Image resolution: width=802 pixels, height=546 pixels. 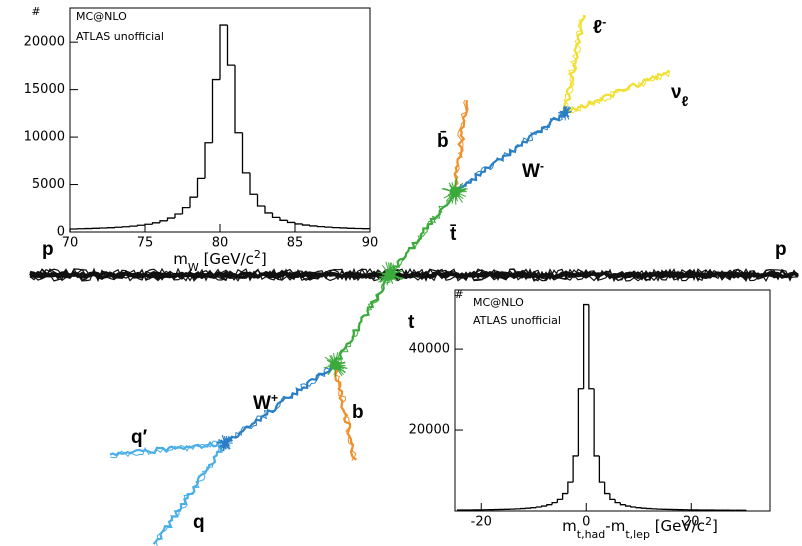 What do you see at coordinates (429, 430) in the screenshot?
I see `y-tick-label: 20000` at bounding box center [429, 430].